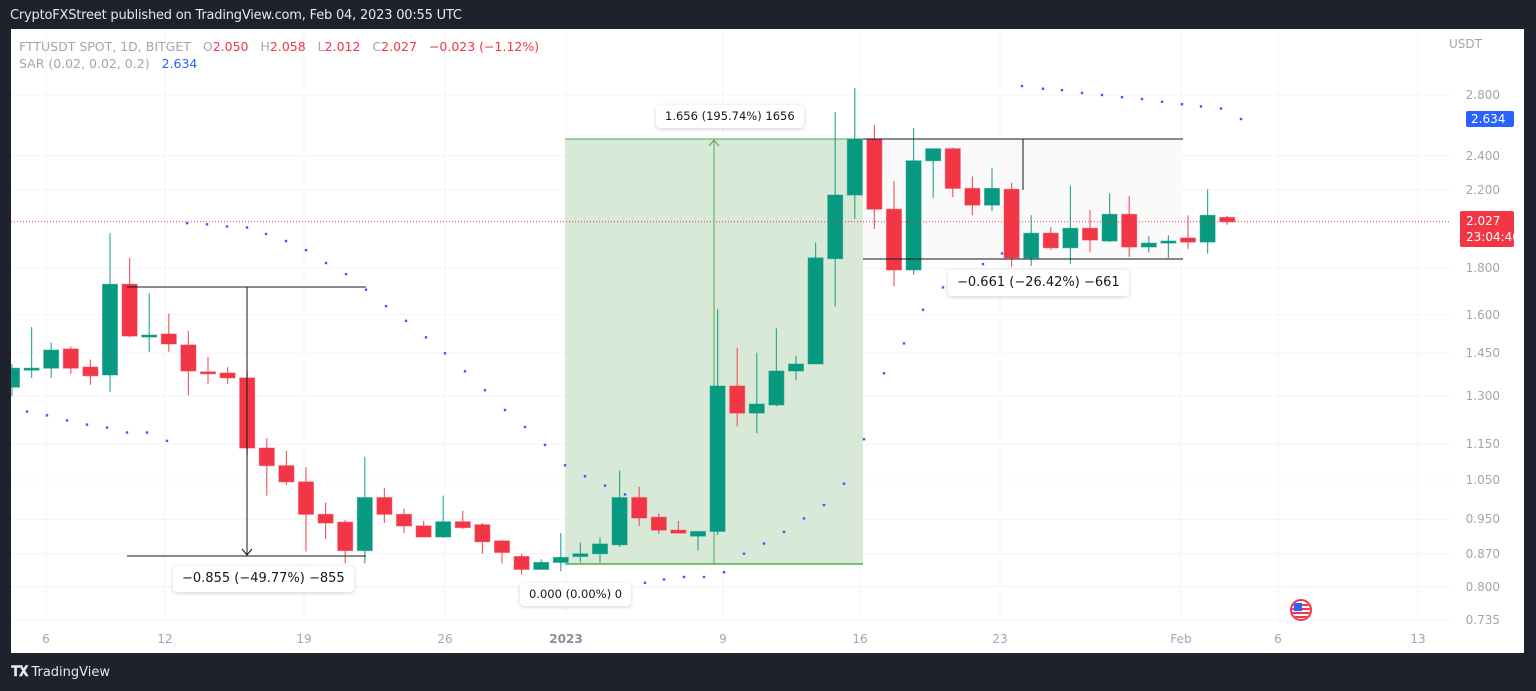 This screenshot has height=691, width=1536. What do you see at coordinates (46, 639) in the screenshot?
I see `time-tick-label: 6` at bounding box center [46, 639].